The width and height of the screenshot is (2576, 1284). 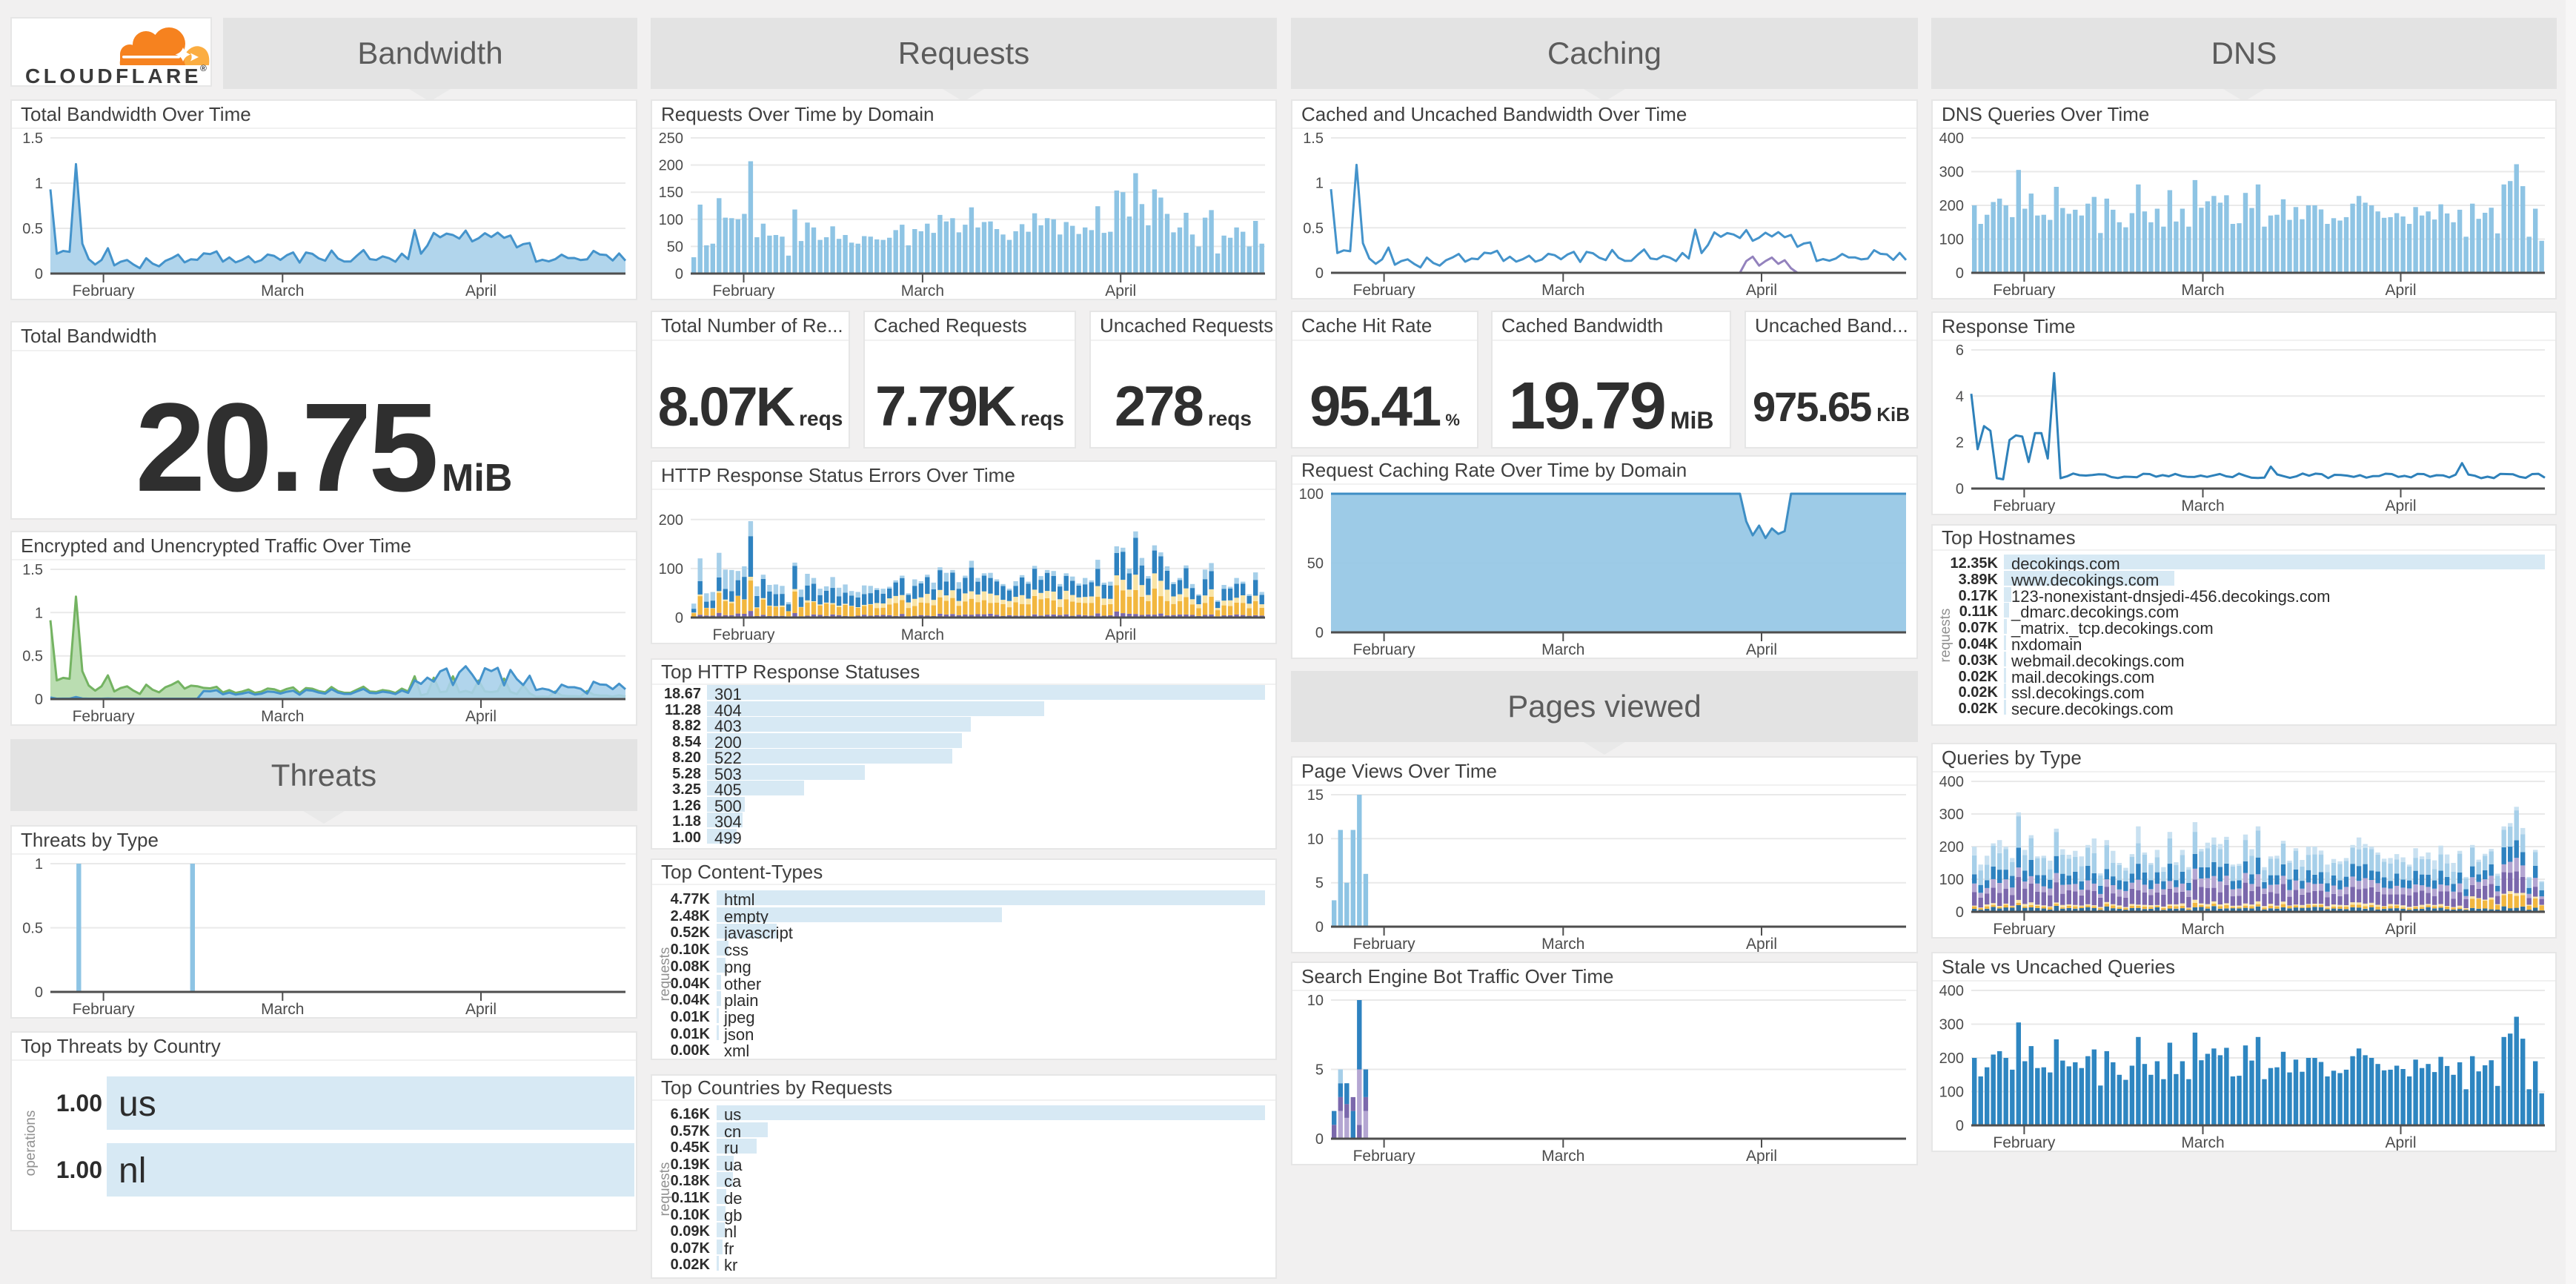 What do you see at coordinates (1960, 396) in the screenshot?
I see `svg-text: 4` at bounding box center [1960, 396].